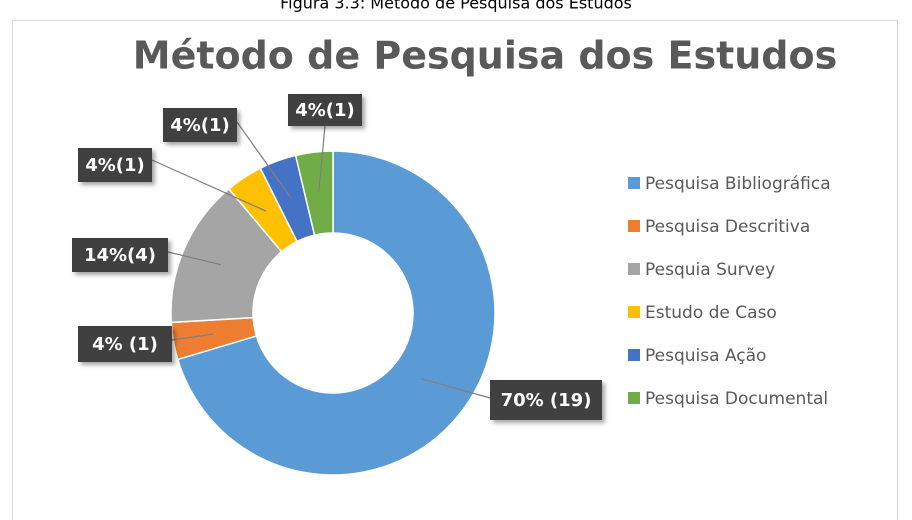  Describe the element at coordinates (736, 399) in the screenshot. I see `legend-label: Pesquisa Documental` at that location.